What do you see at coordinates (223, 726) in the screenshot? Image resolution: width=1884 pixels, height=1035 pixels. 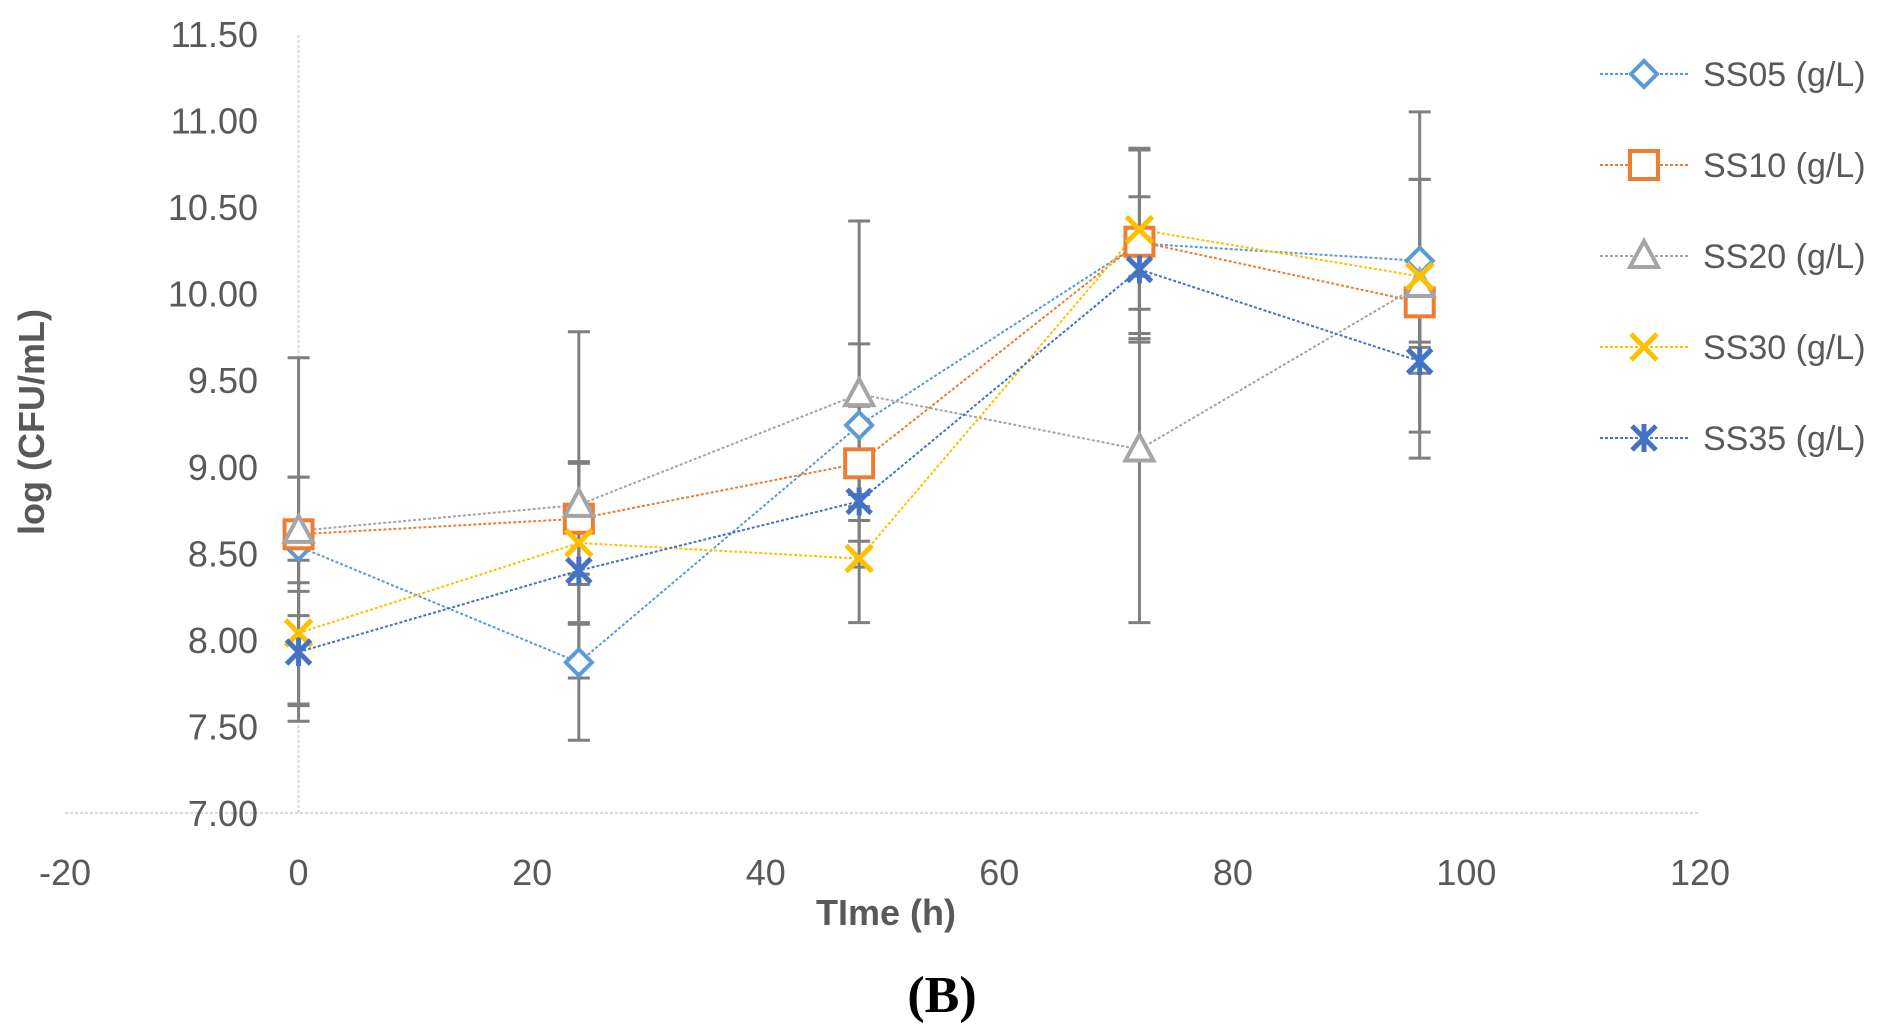 I see `y-tick-label: 7.50` at bounding box center [223, 726].